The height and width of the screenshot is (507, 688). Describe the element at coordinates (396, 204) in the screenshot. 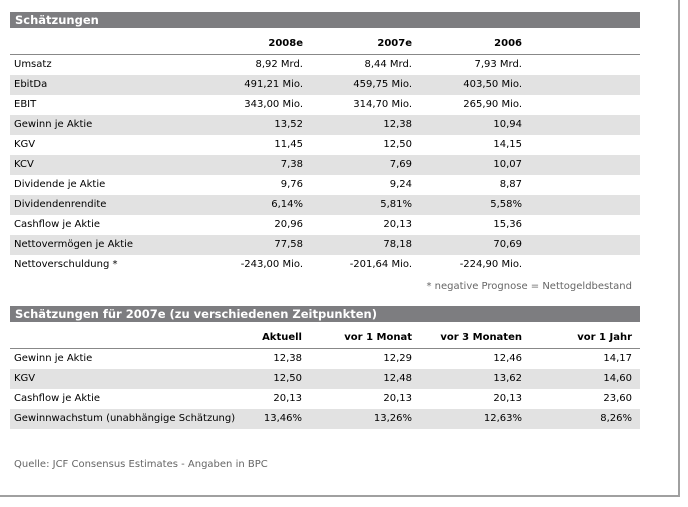

I see `cell: 5,81%` at that location.